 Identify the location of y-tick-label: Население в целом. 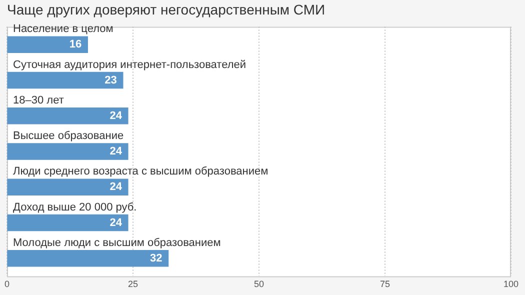
(63, 29).